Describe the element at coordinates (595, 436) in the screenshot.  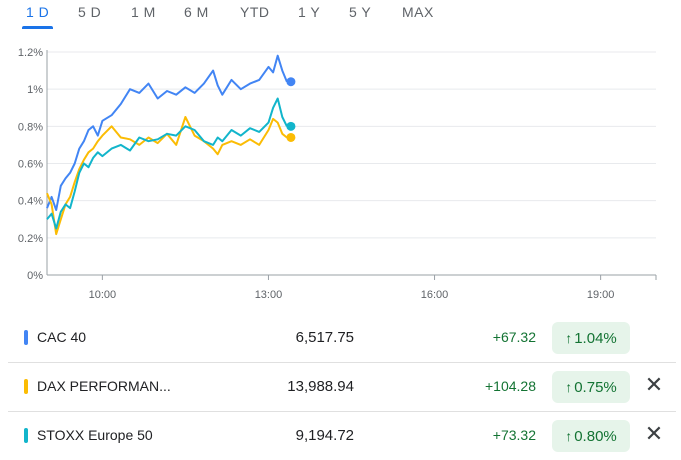
I see `percent-value: 0.80%` at that location.